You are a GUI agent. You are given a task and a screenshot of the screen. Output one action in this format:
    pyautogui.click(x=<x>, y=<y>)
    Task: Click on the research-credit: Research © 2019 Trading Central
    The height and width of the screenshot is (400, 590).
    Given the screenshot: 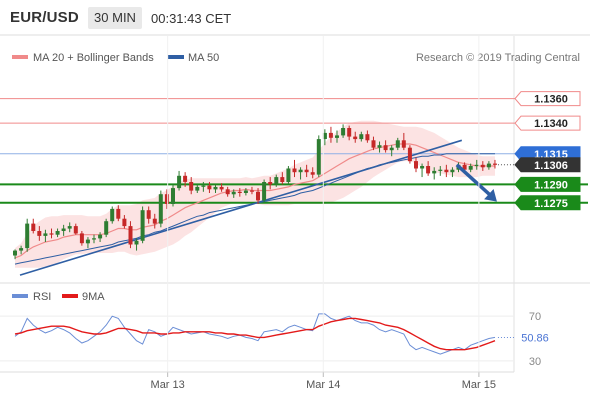 What is the action you would take?
    pyautogui.click(x=498, y=58)
    